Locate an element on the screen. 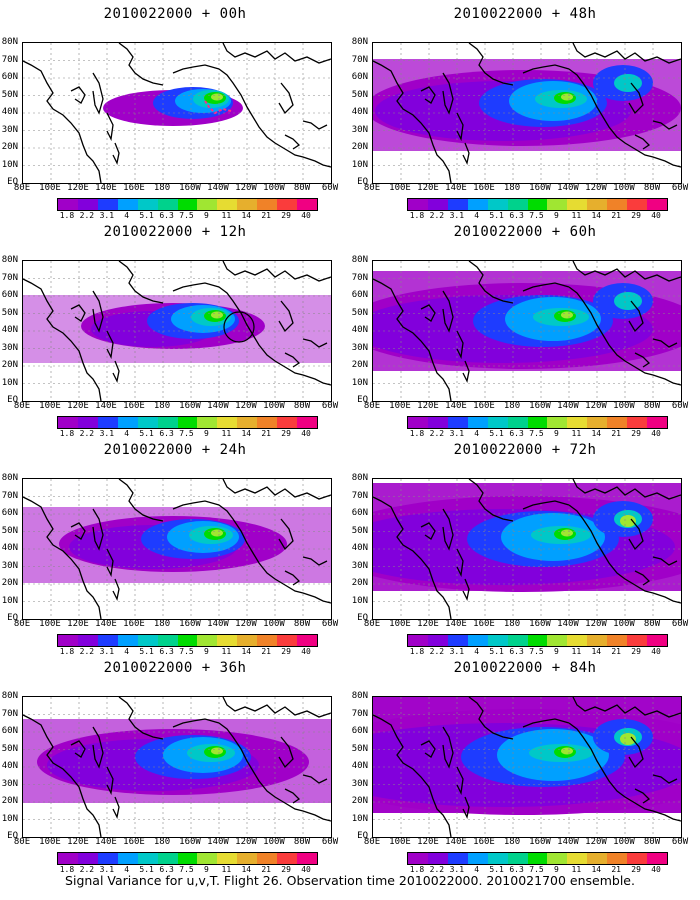 This screenshot has height=900, width=700. longitude-label: 120W is located at coordinates (596, 624).